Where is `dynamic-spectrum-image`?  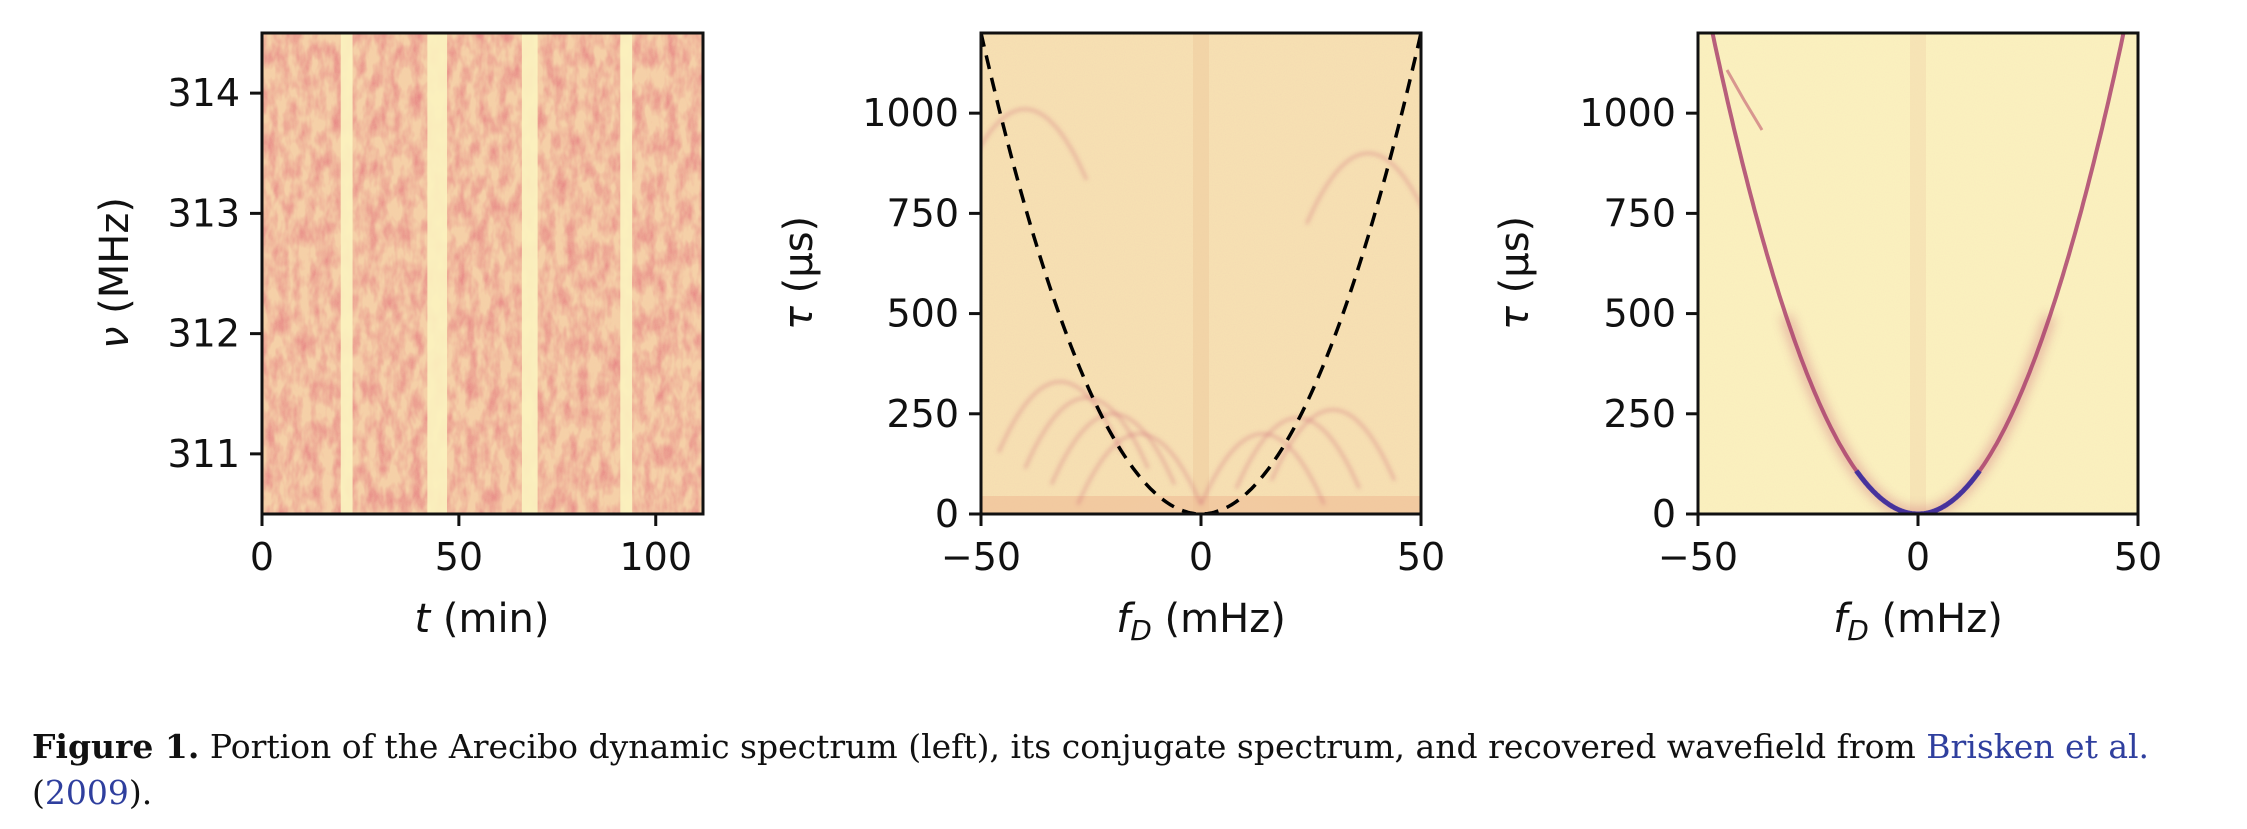 dynamic-spectrum-image is located at coordinates (482, 273).